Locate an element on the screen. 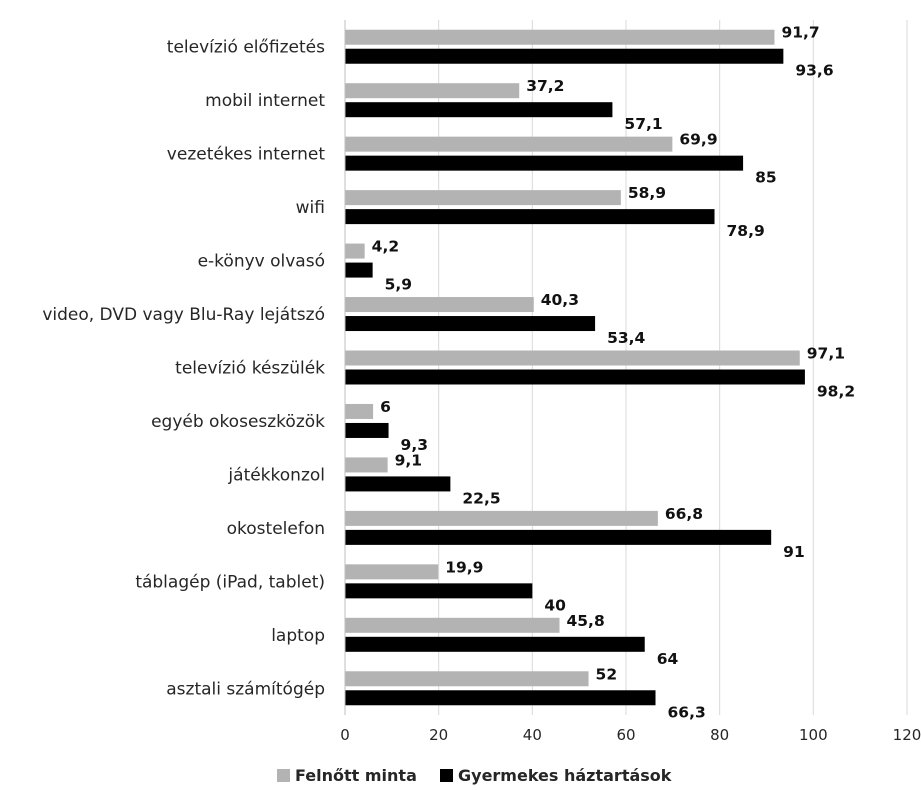  category-label: video, DVD vagy Blu-Ray lejátszó is located at coordinates (183, 315).